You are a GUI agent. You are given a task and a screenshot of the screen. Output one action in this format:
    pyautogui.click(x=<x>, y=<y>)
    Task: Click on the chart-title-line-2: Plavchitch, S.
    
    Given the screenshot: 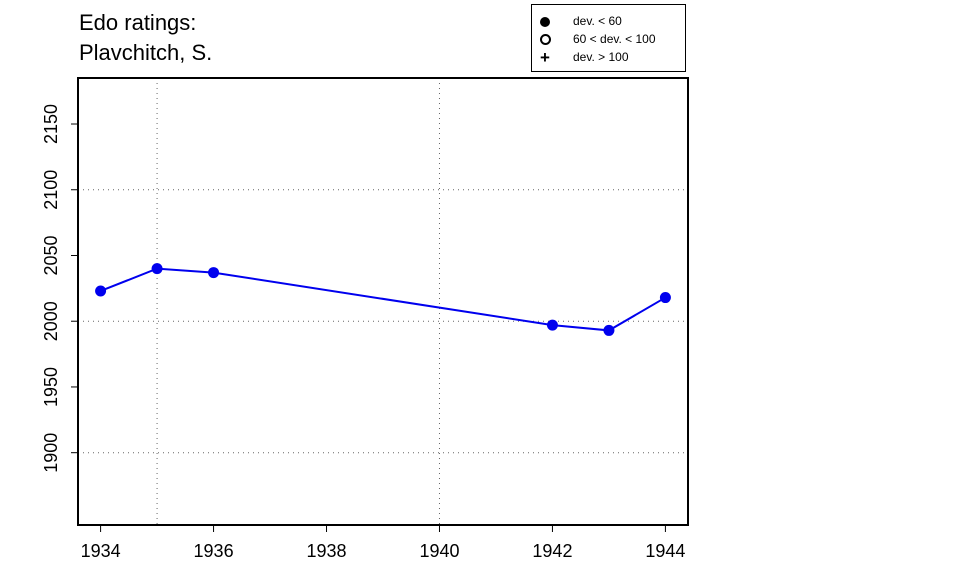 What is the action you would take?
    pyautogui.click(x=146, y=52)
    